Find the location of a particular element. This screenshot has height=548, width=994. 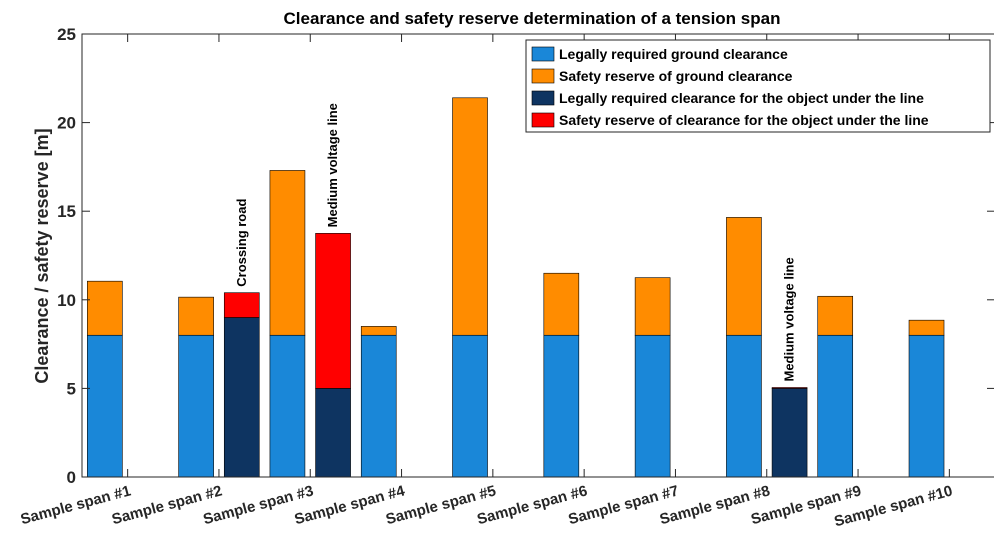

legend-box is located at coordinates (758, 86).